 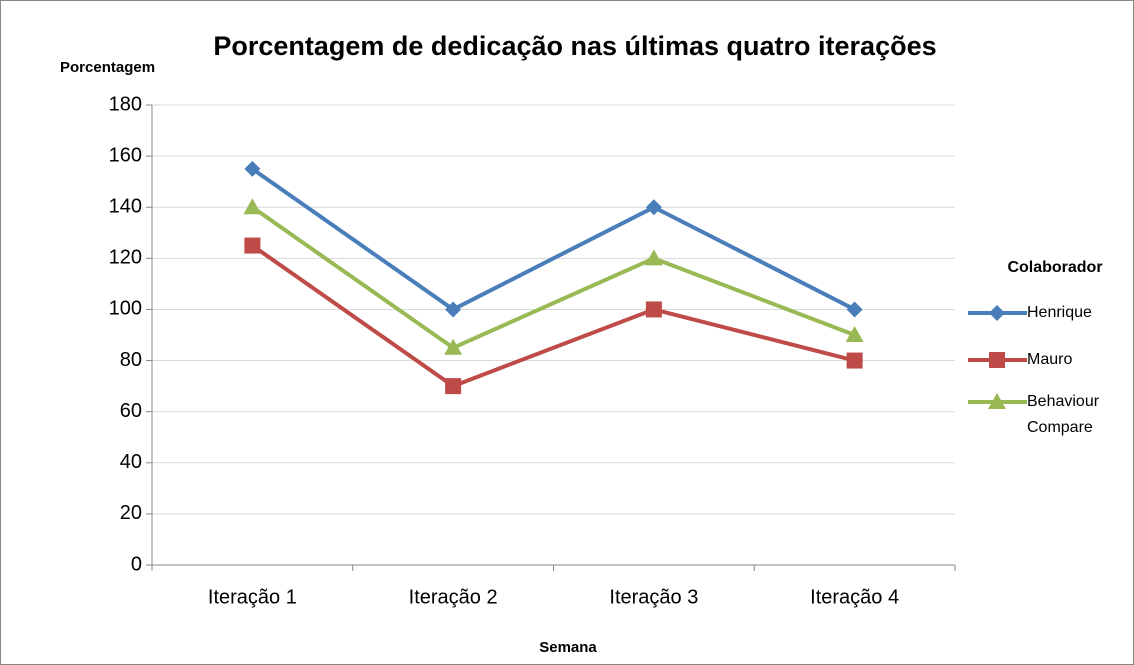 I want to click on legend-label: Henrique, so click(x=1059, y=312).